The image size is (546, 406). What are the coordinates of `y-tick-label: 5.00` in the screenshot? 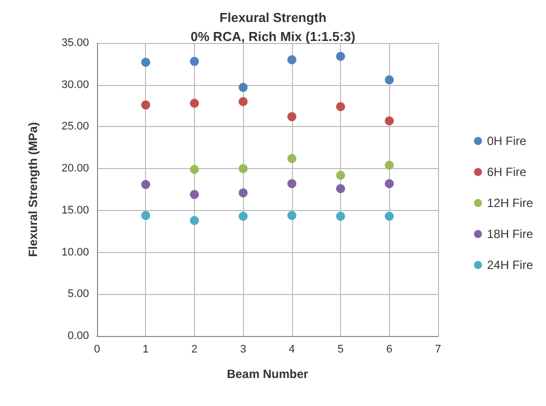 It's located at (78, 294).